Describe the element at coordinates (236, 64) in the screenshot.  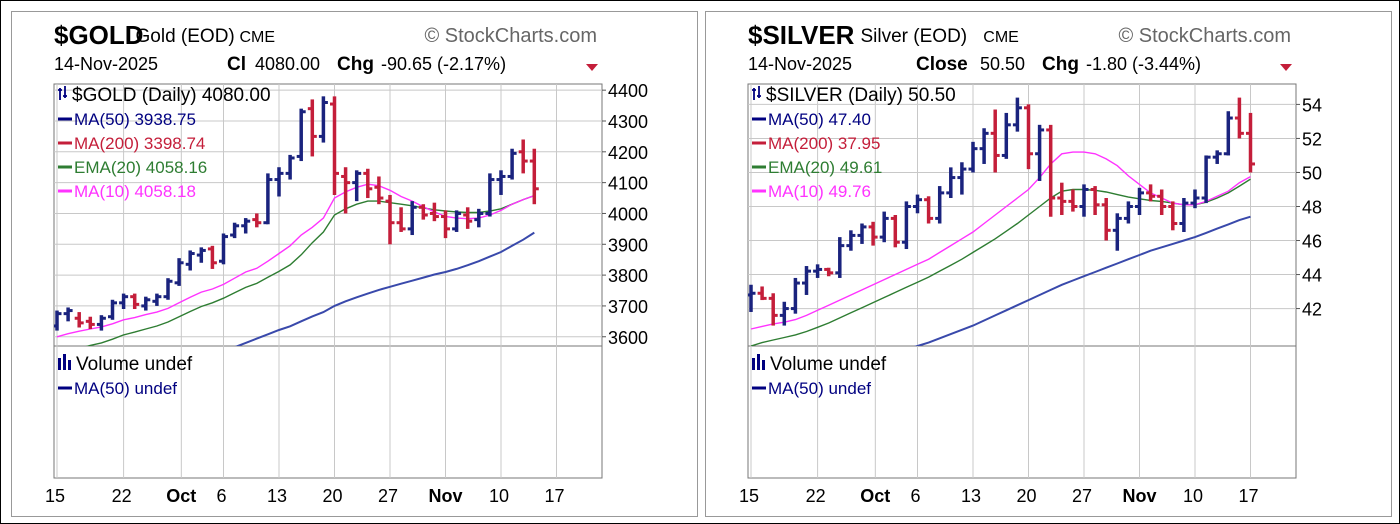
I see `close-label: Cl` at that location.